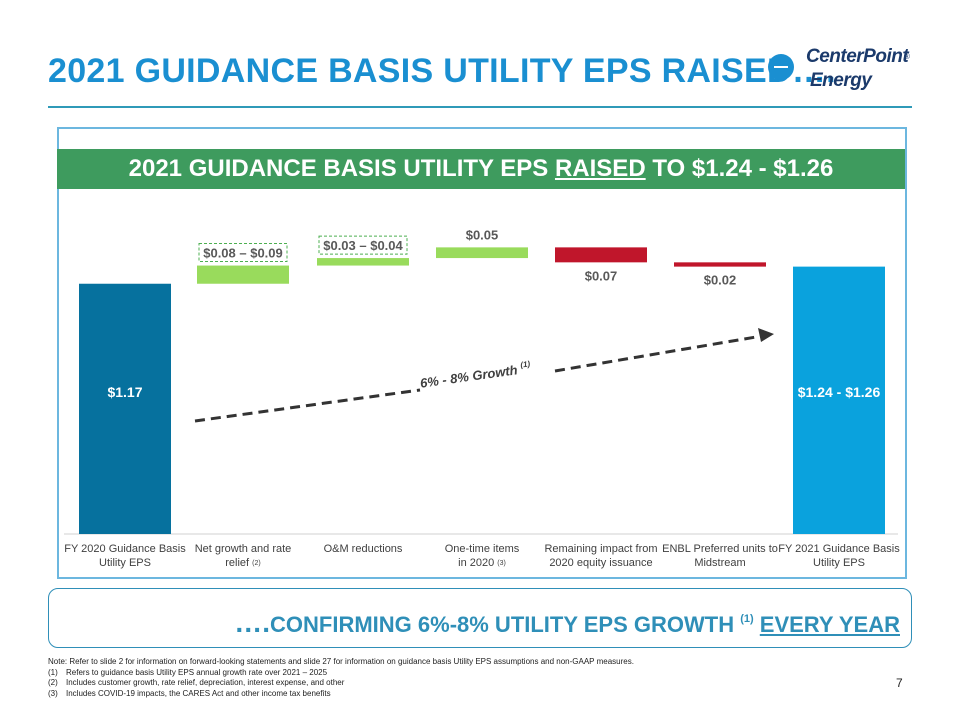 Image resolution: width=960 pixels, height=720 pixels. I want to click on category-label: in 2020 (3), so click(482, 563).